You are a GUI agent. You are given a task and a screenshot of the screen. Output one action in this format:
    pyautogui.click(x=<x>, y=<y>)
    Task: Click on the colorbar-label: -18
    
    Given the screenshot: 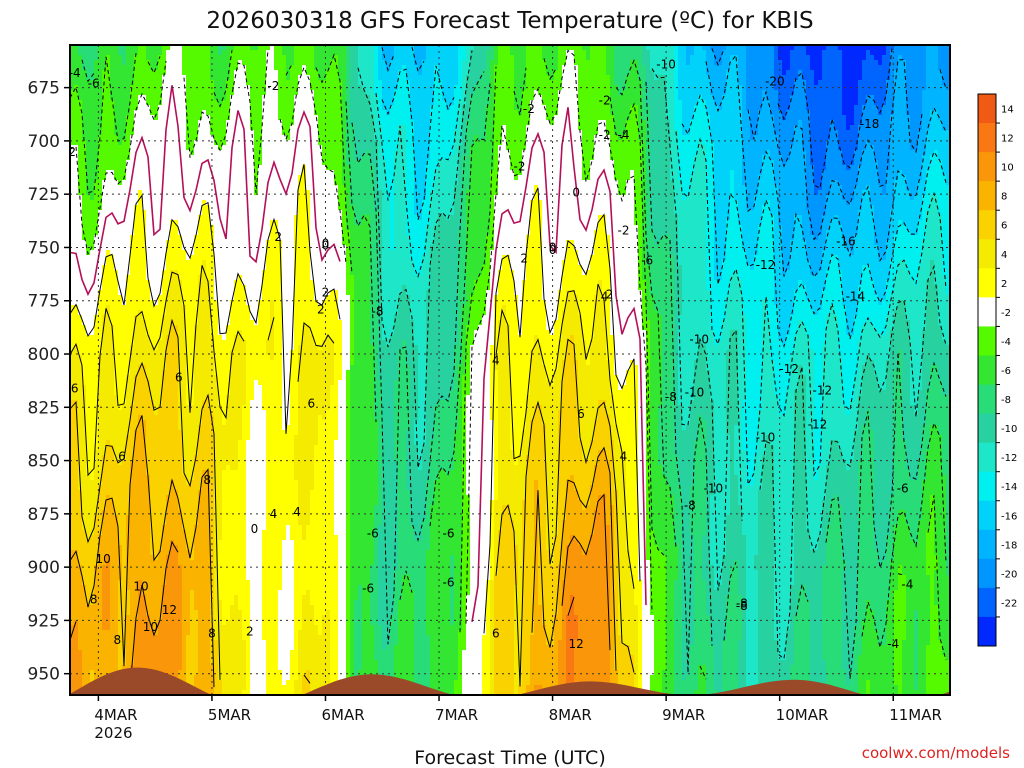 What is the action you would take?
    pyautogui.click(x=1009, y=545)
    